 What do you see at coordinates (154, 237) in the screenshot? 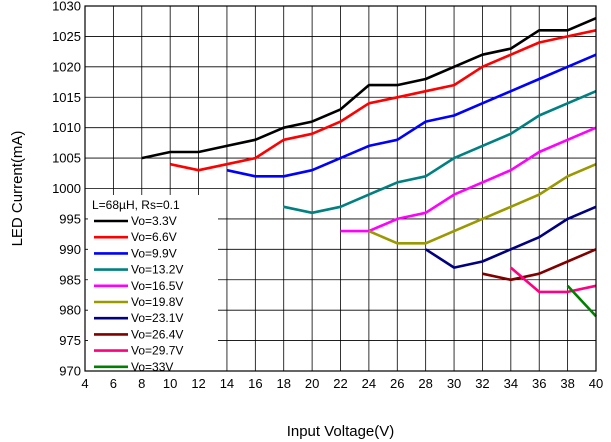
I see `legend-entry: Vo=6.6V` at bounding box center [154, 237].